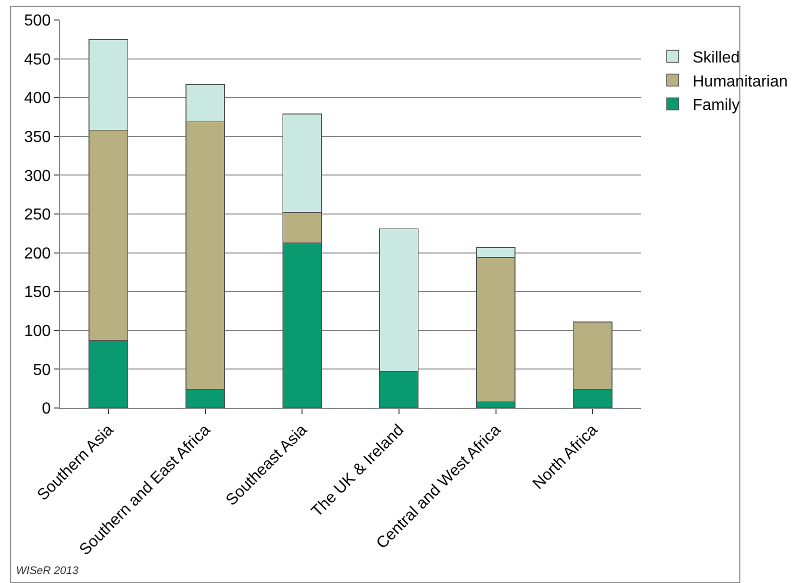  Describe the element at coordinates (37, 331) in the screenshot. I see `y-tick-label: 100` at that location.